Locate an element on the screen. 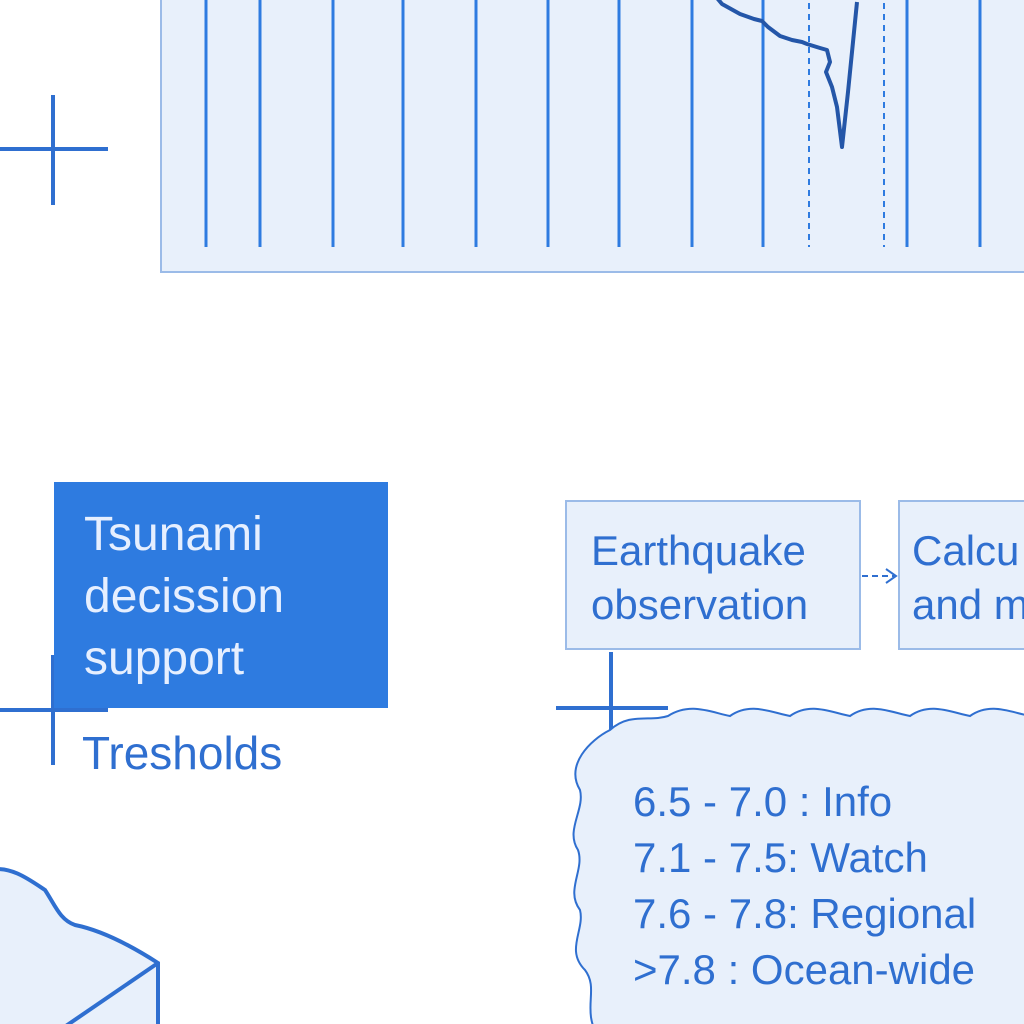 The width and height of the screenshot is (1024, 1024). decision-line: Tsunami is located at coordinates (173, 534).